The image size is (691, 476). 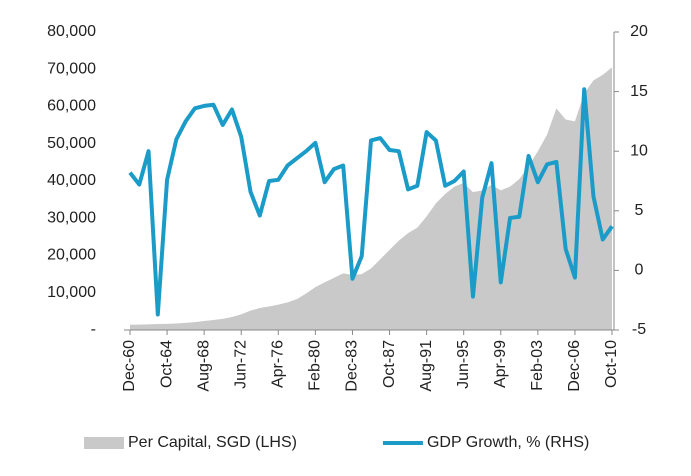 I want to click on x-tick-label: Feb-03, so click(x=537, y=365).